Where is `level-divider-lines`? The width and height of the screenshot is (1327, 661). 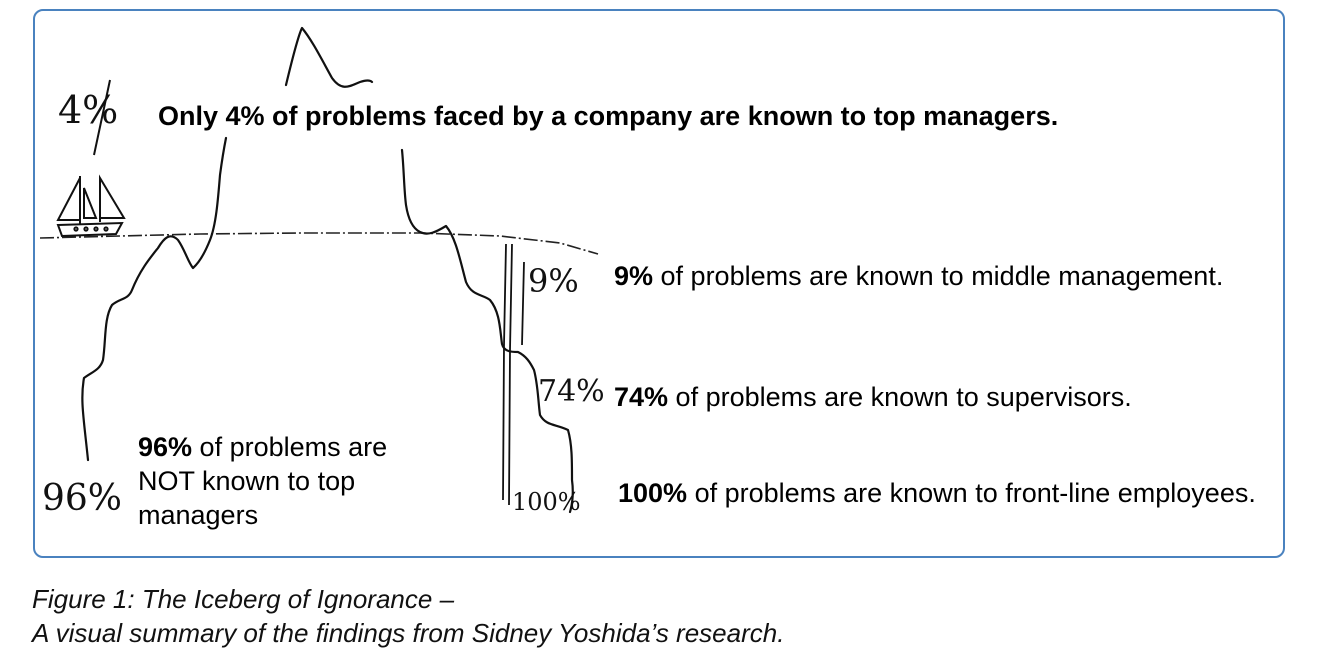
level-divider-lines is located at coordinates (513, 374).